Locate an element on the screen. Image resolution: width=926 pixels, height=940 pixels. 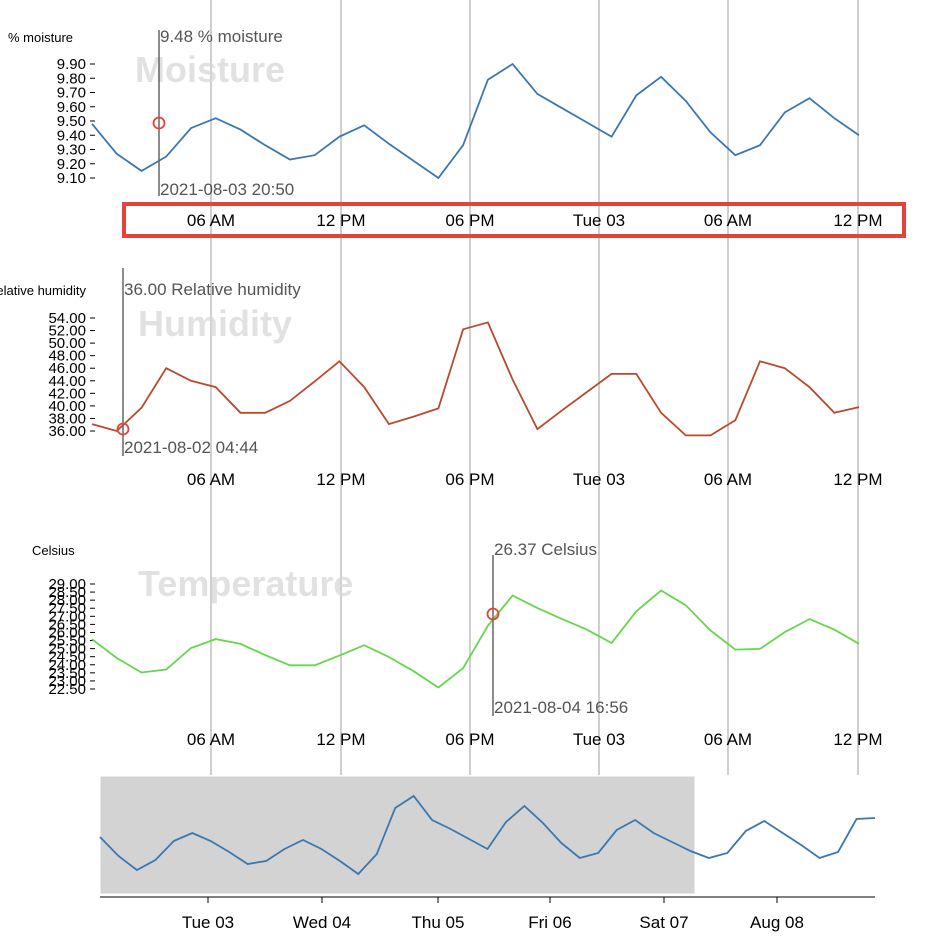
temperature-x-tick-label-5: 12 PM is located at coordinates (857, 739).